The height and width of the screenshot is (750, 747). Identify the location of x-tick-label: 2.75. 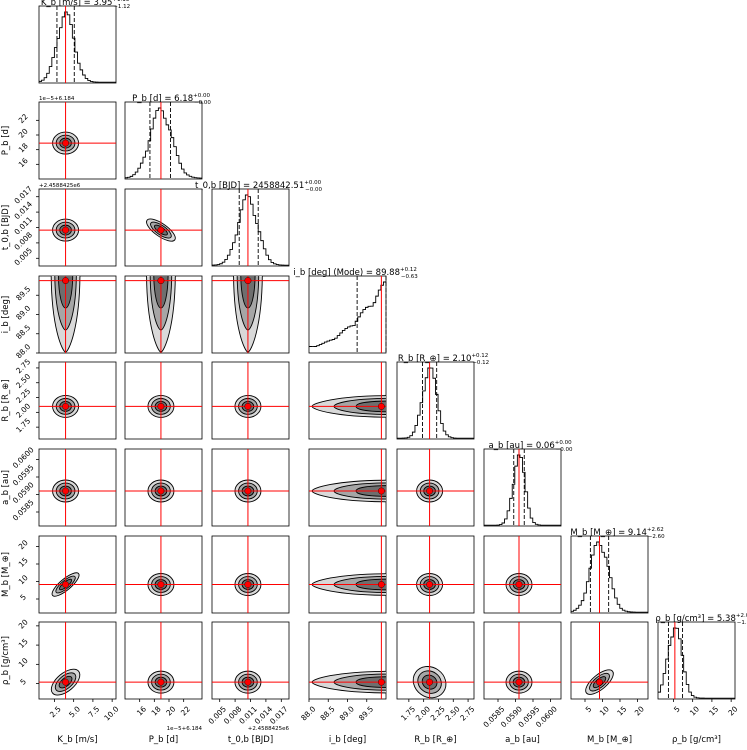
(467, 713).